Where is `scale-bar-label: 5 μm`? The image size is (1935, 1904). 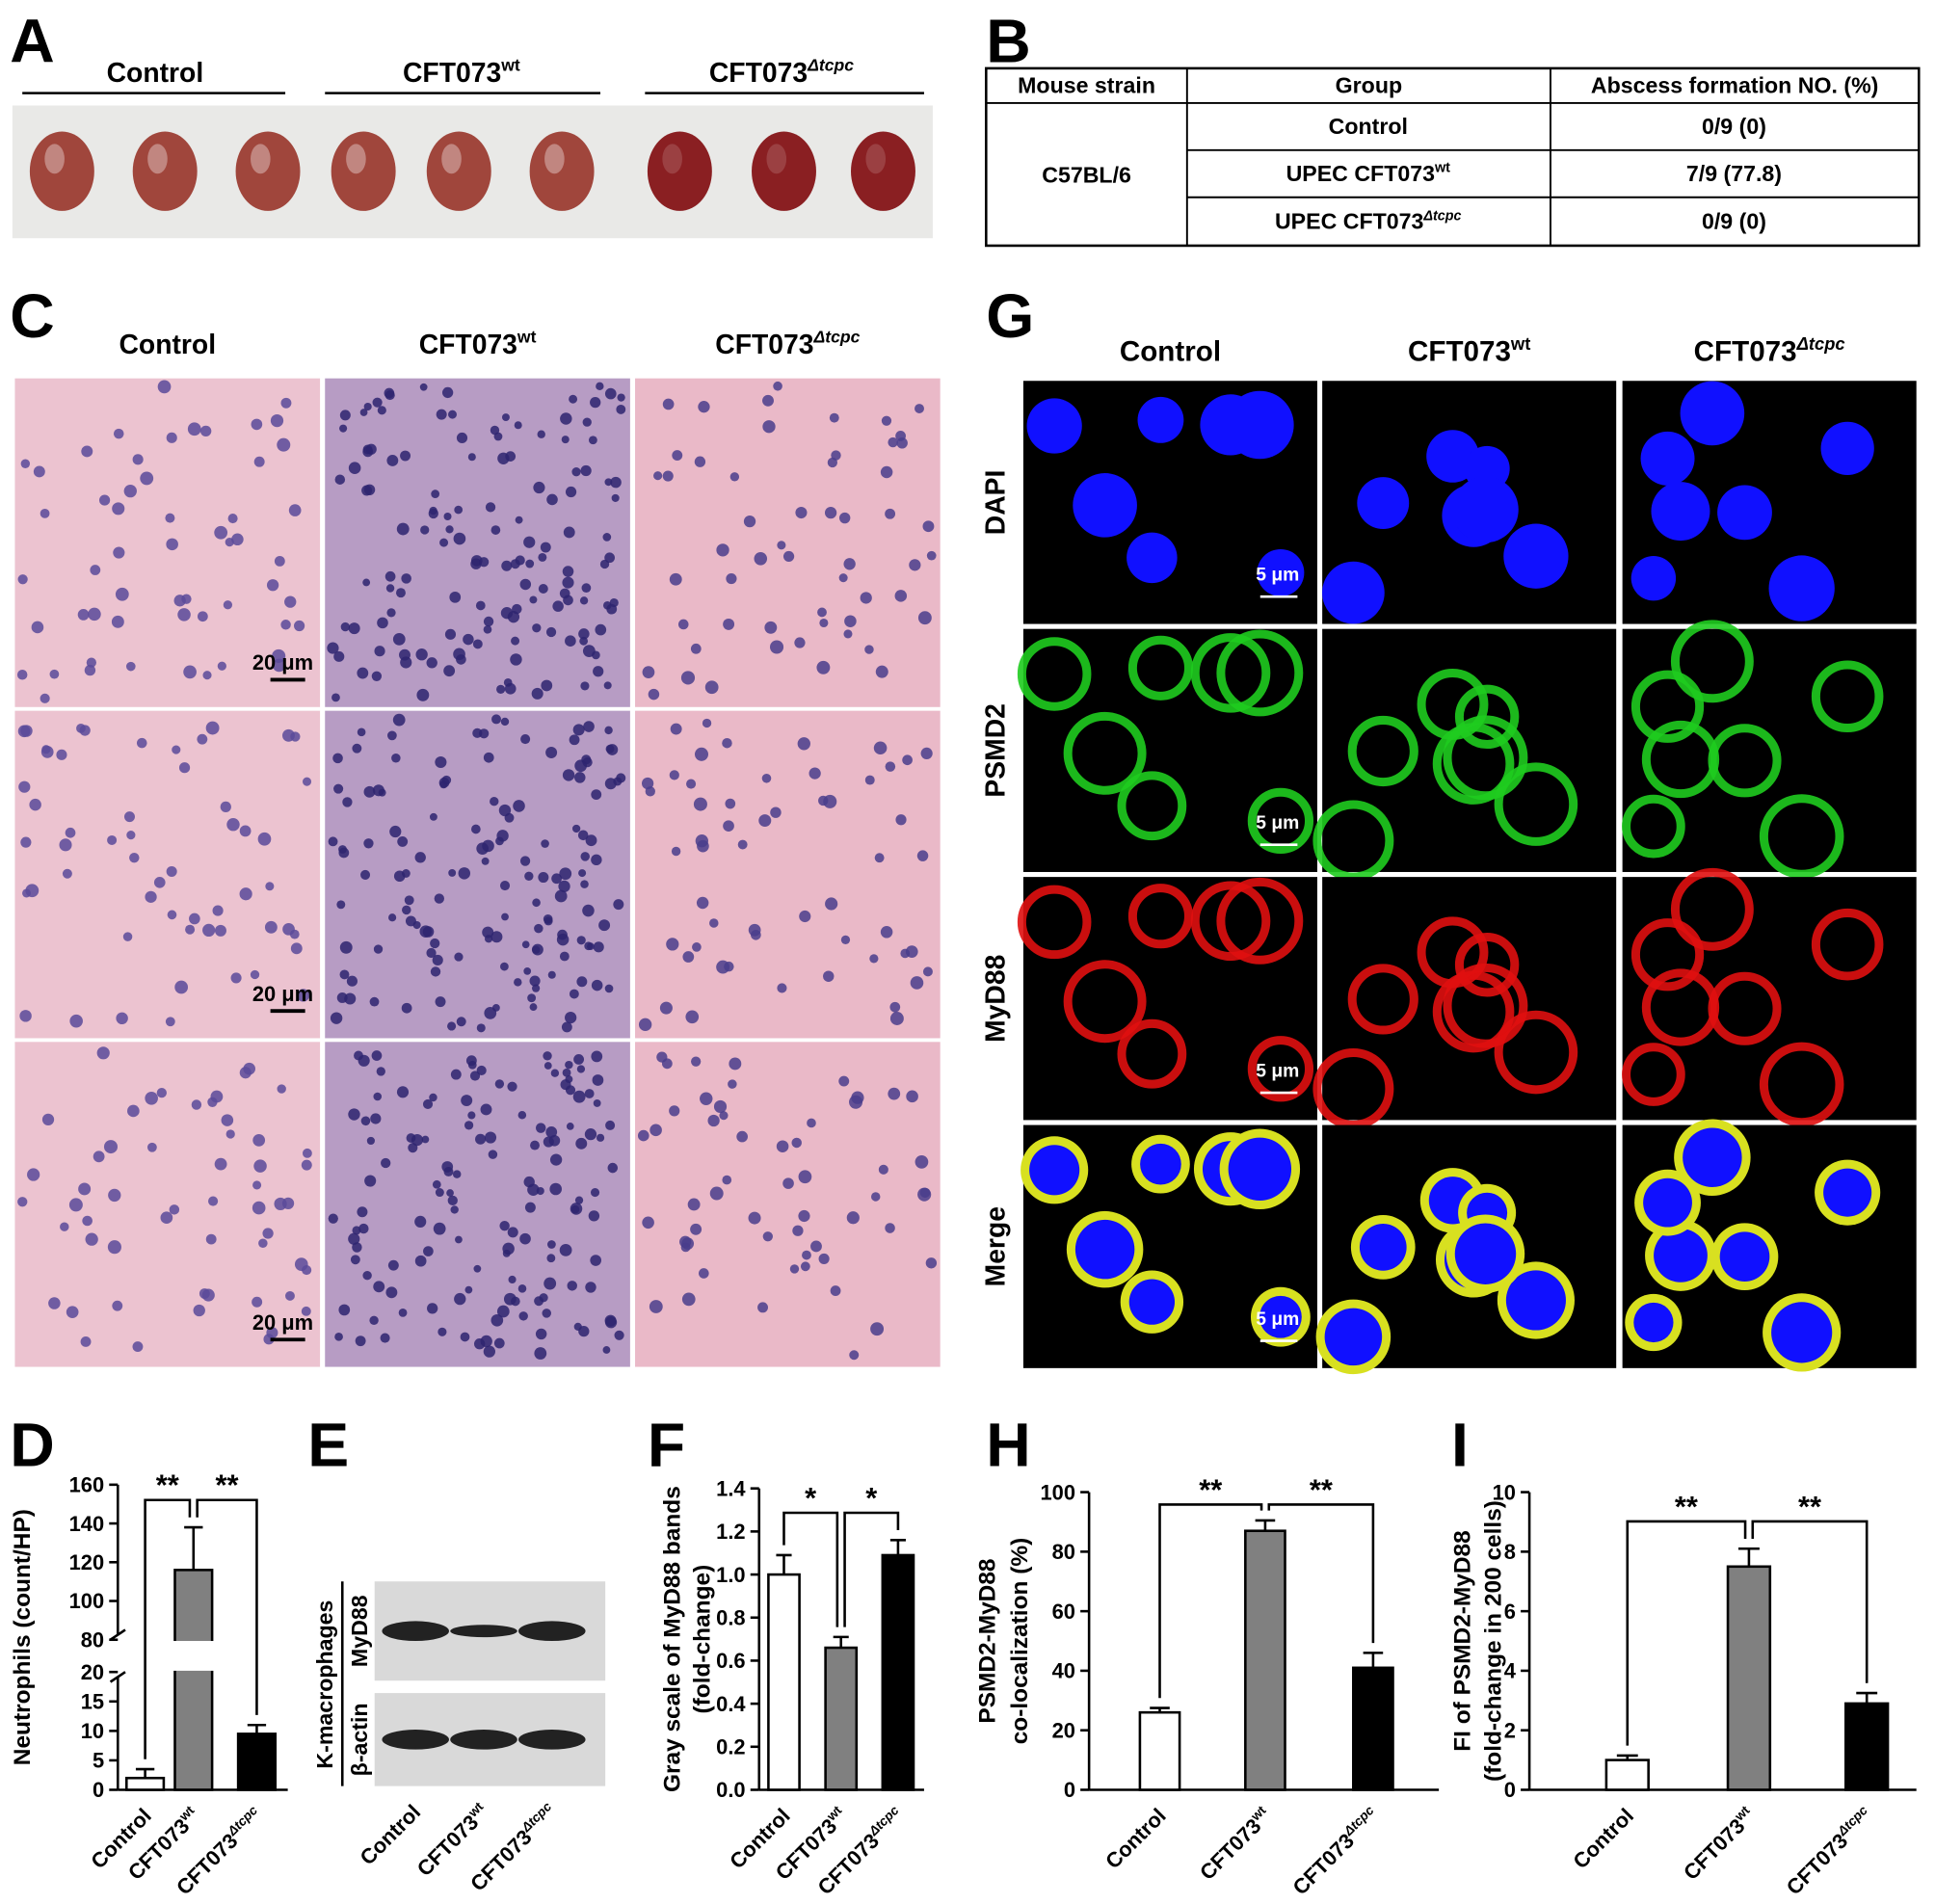
scale-bar-label: 5 μm is located at coordinates (1277, 575).